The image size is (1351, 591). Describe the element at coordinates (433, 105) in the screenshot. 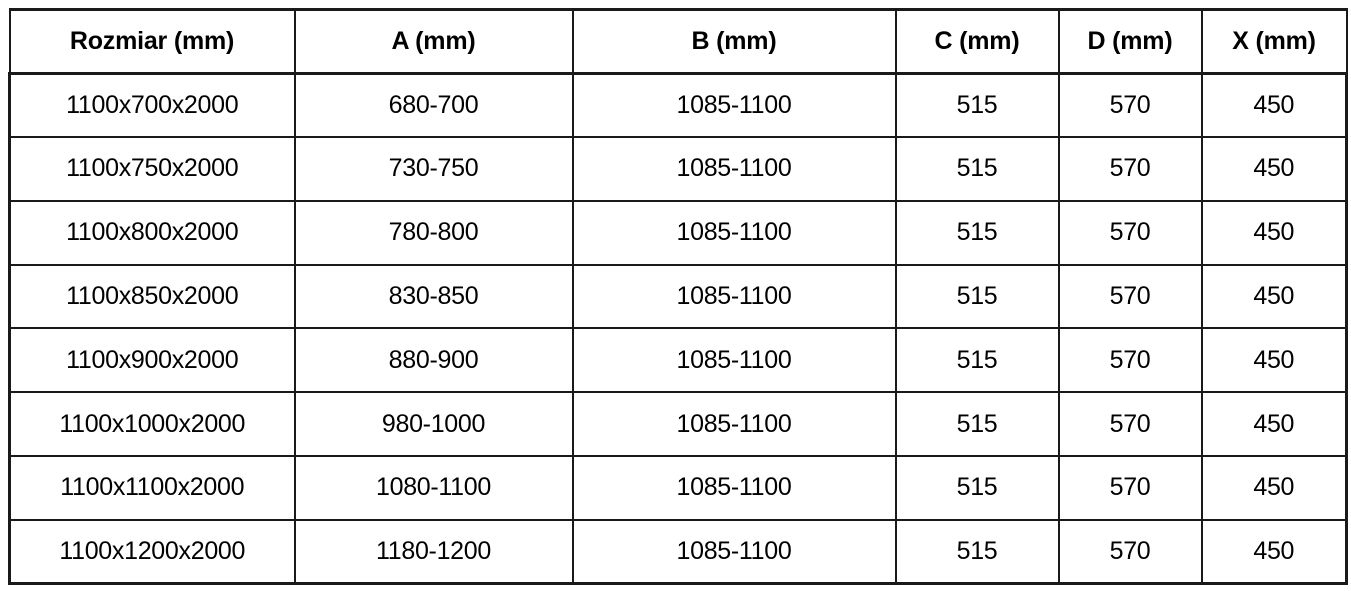

I see `cell-a: 680-700` at that location.